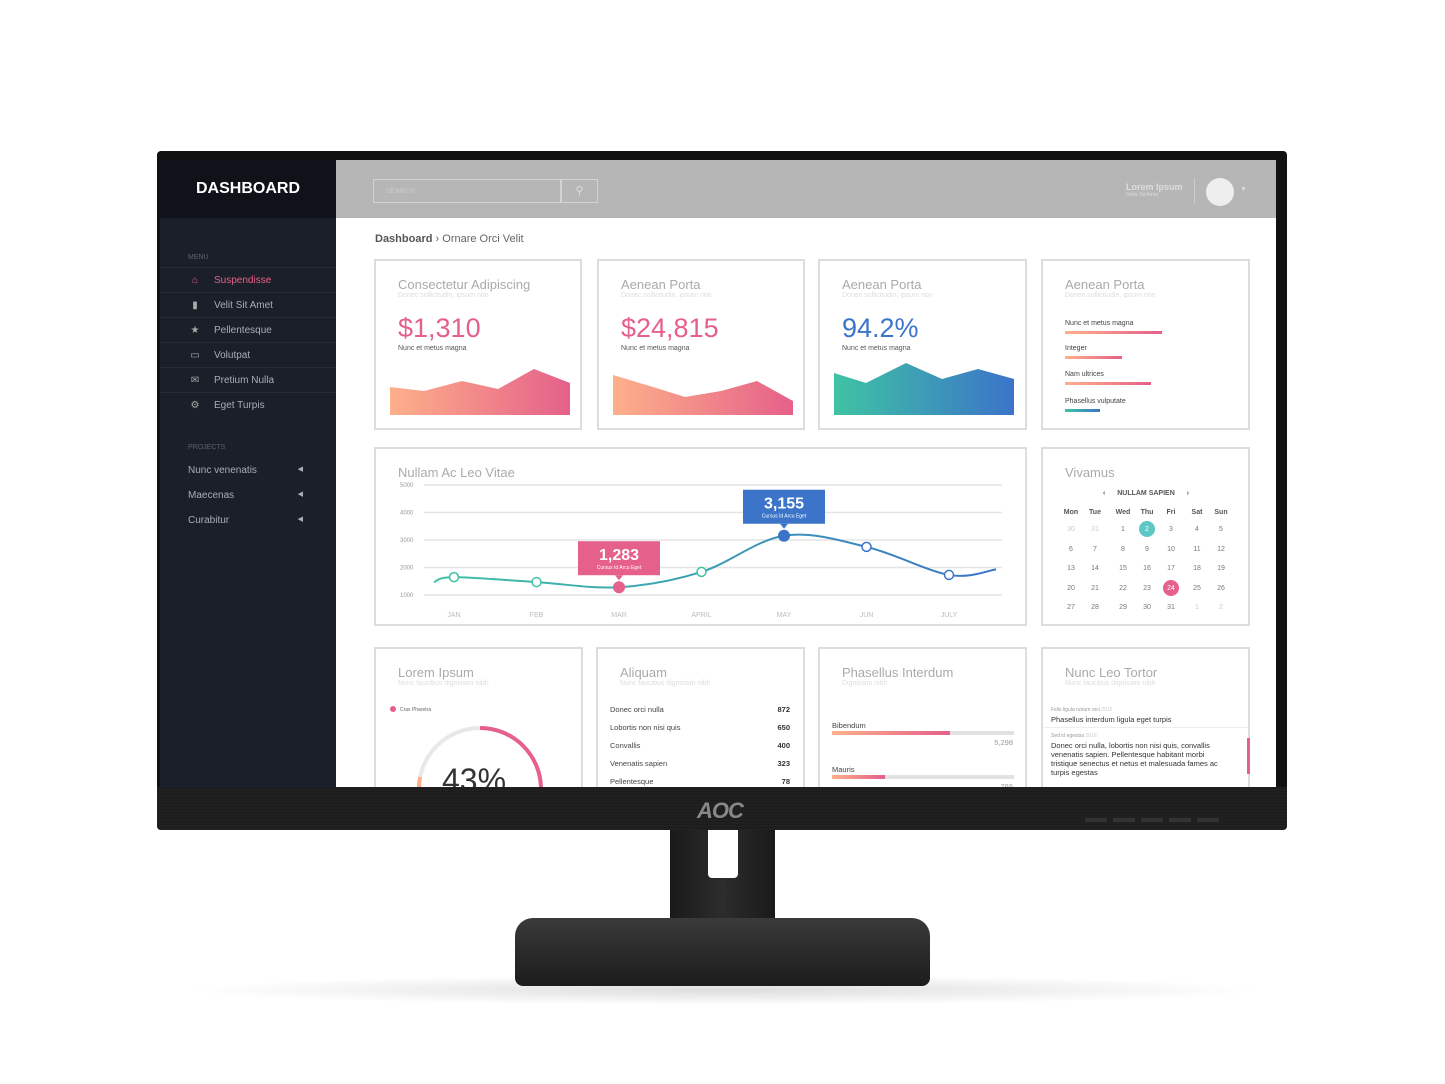 The image size is (1445, 1084). I want to click on feed-scrollbar, so click(1248, 756).